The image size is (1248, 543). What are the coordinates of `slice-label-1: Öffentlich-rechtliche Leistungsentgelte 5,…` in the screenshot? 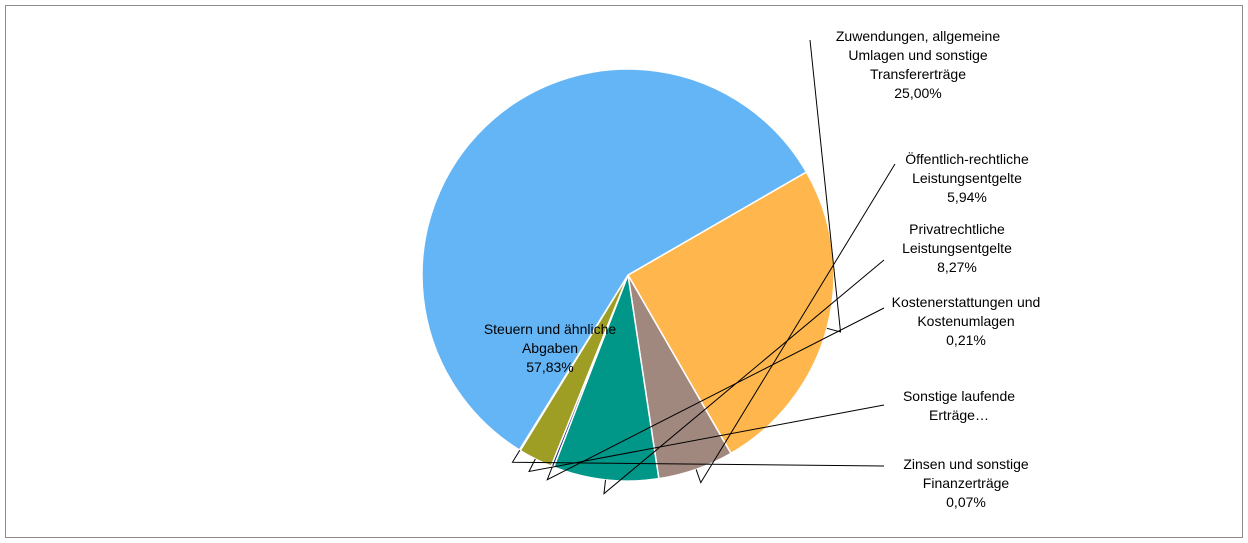 It's located at (967, 177).